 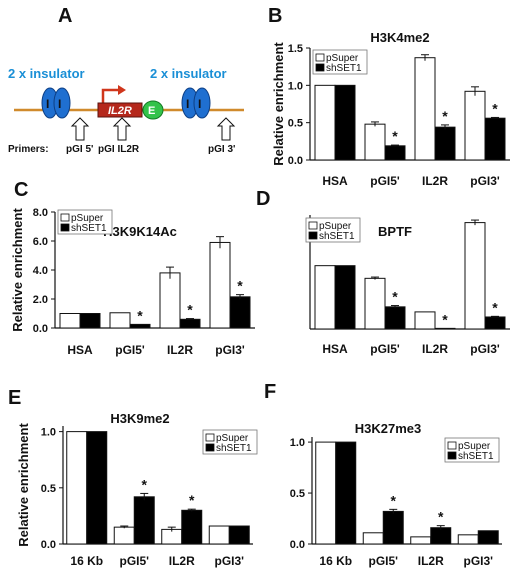 I want to click on y-tick-label: 8.0, so click(x=40, y=213).